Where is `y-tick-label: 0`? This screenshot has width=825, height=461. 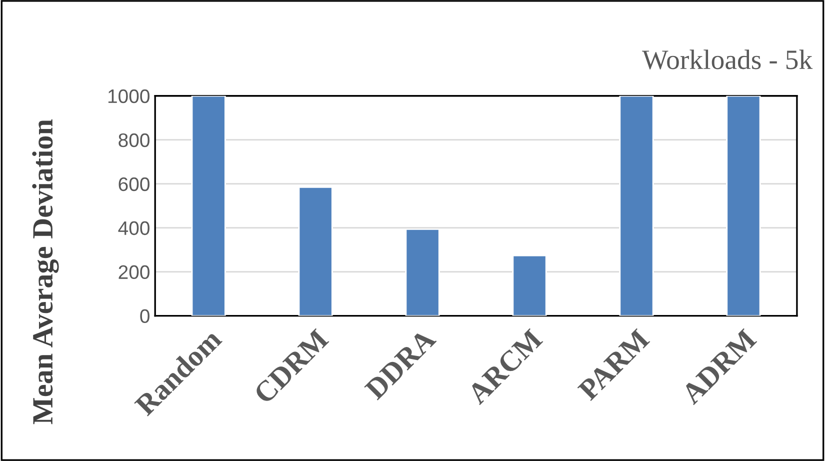
y-tick-label: 0 is located at coordinates (145, 316).